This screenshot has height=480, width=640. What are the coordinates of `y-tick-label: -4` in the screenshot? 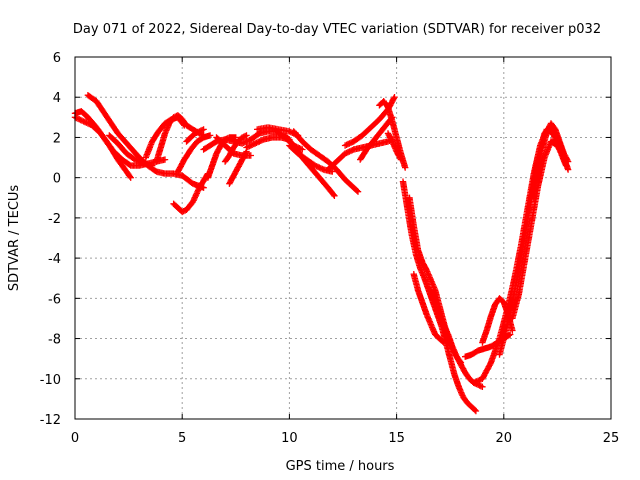 It's located at (54, 259).